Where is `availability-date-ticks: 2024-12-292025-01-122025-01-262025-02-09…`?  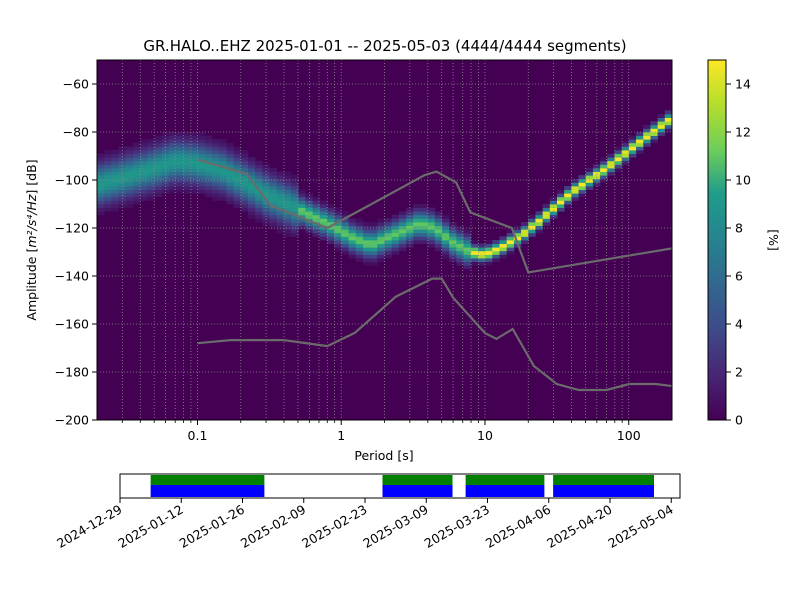 availability-date-ticks: 2024-12-292025-01-122025-01-262025-02-09… is located at coordinates (365, 524).